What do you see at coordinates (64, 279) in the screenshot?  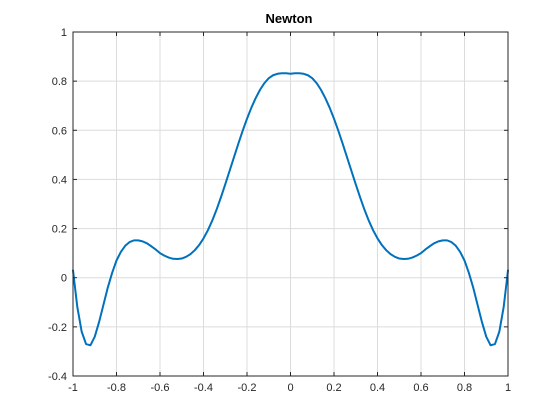 I see `y-tick-label: 0` at bounding box center [64, 279].